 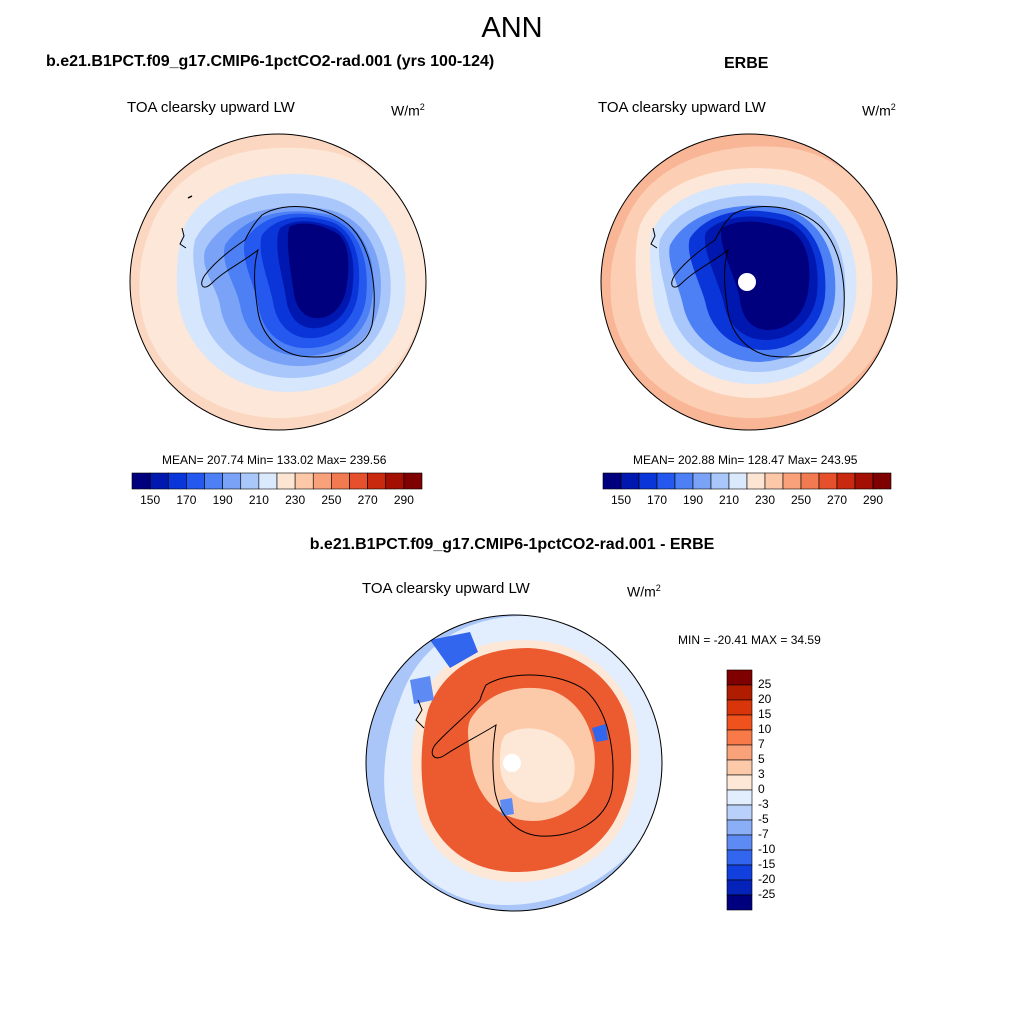 I want to click on obs-stats: MEAN= 202.88 Min= 128.47 Max= 243.95, so click(x=745, y=460).